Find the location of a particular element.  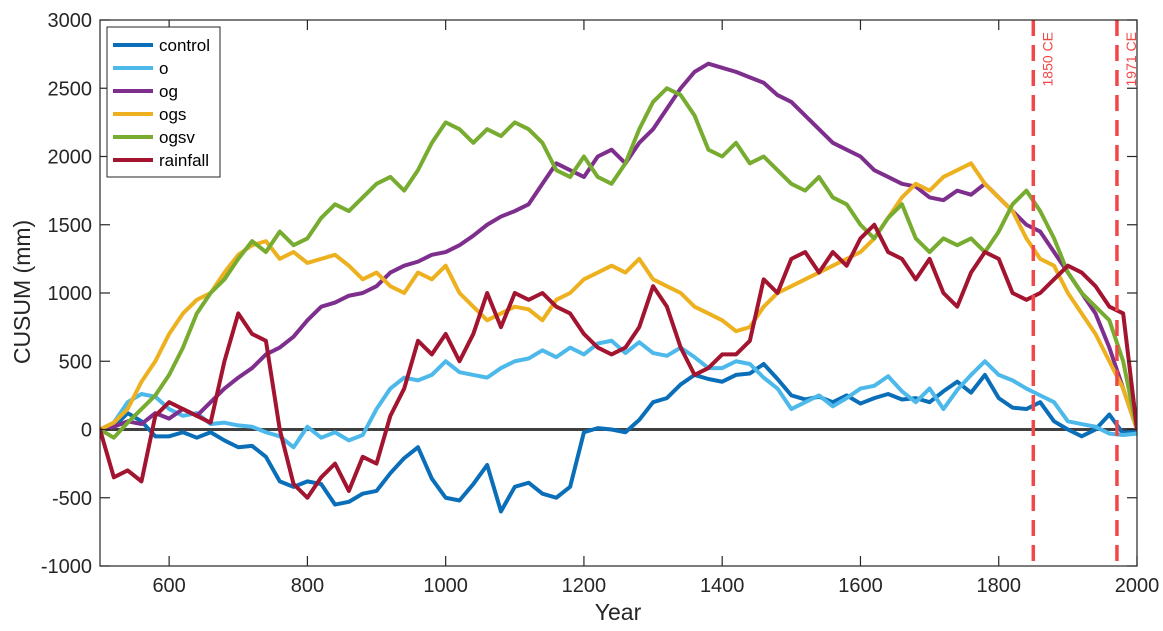

x-tick-label: 1800 is located at coordinates (998, 586).